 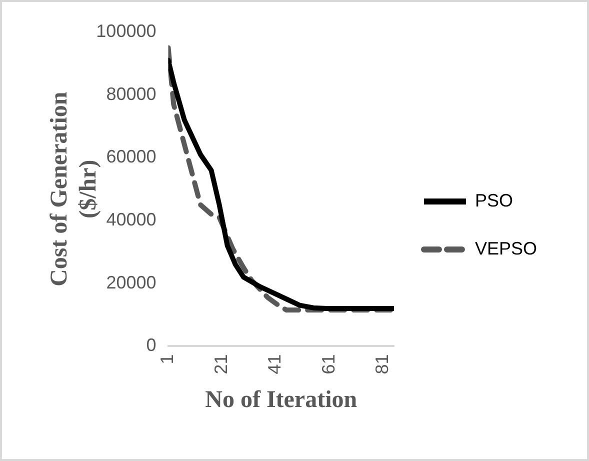 I want to click on y-tick-label: 100000, so click(x=126, y=30).